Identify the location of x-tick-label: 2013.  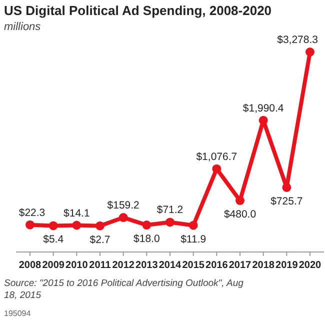
(147, 265).